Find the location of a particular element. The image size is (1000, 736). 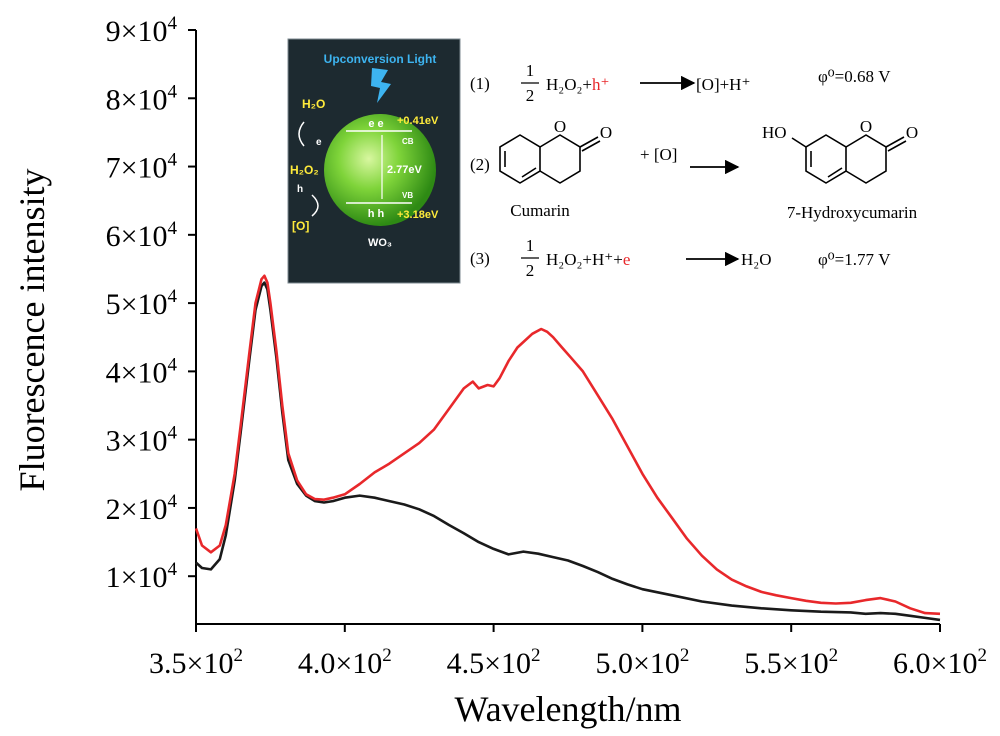

vb-label: VB is located at coordinates (407, 195).